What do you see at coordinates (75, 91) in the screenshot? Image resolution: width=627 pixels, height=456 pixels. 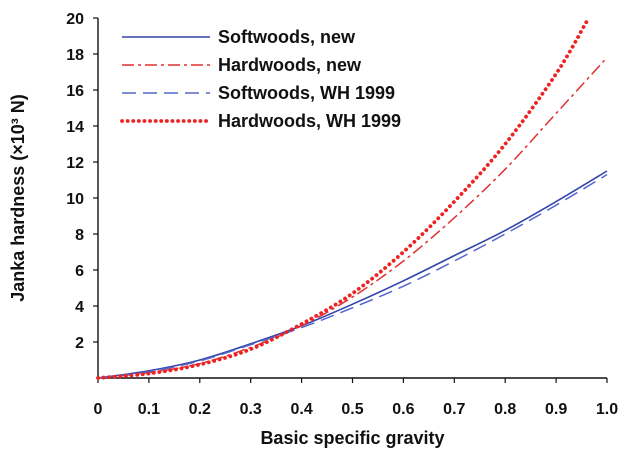 I see `y-tick-label: 16` at bounding box center [75, 91].